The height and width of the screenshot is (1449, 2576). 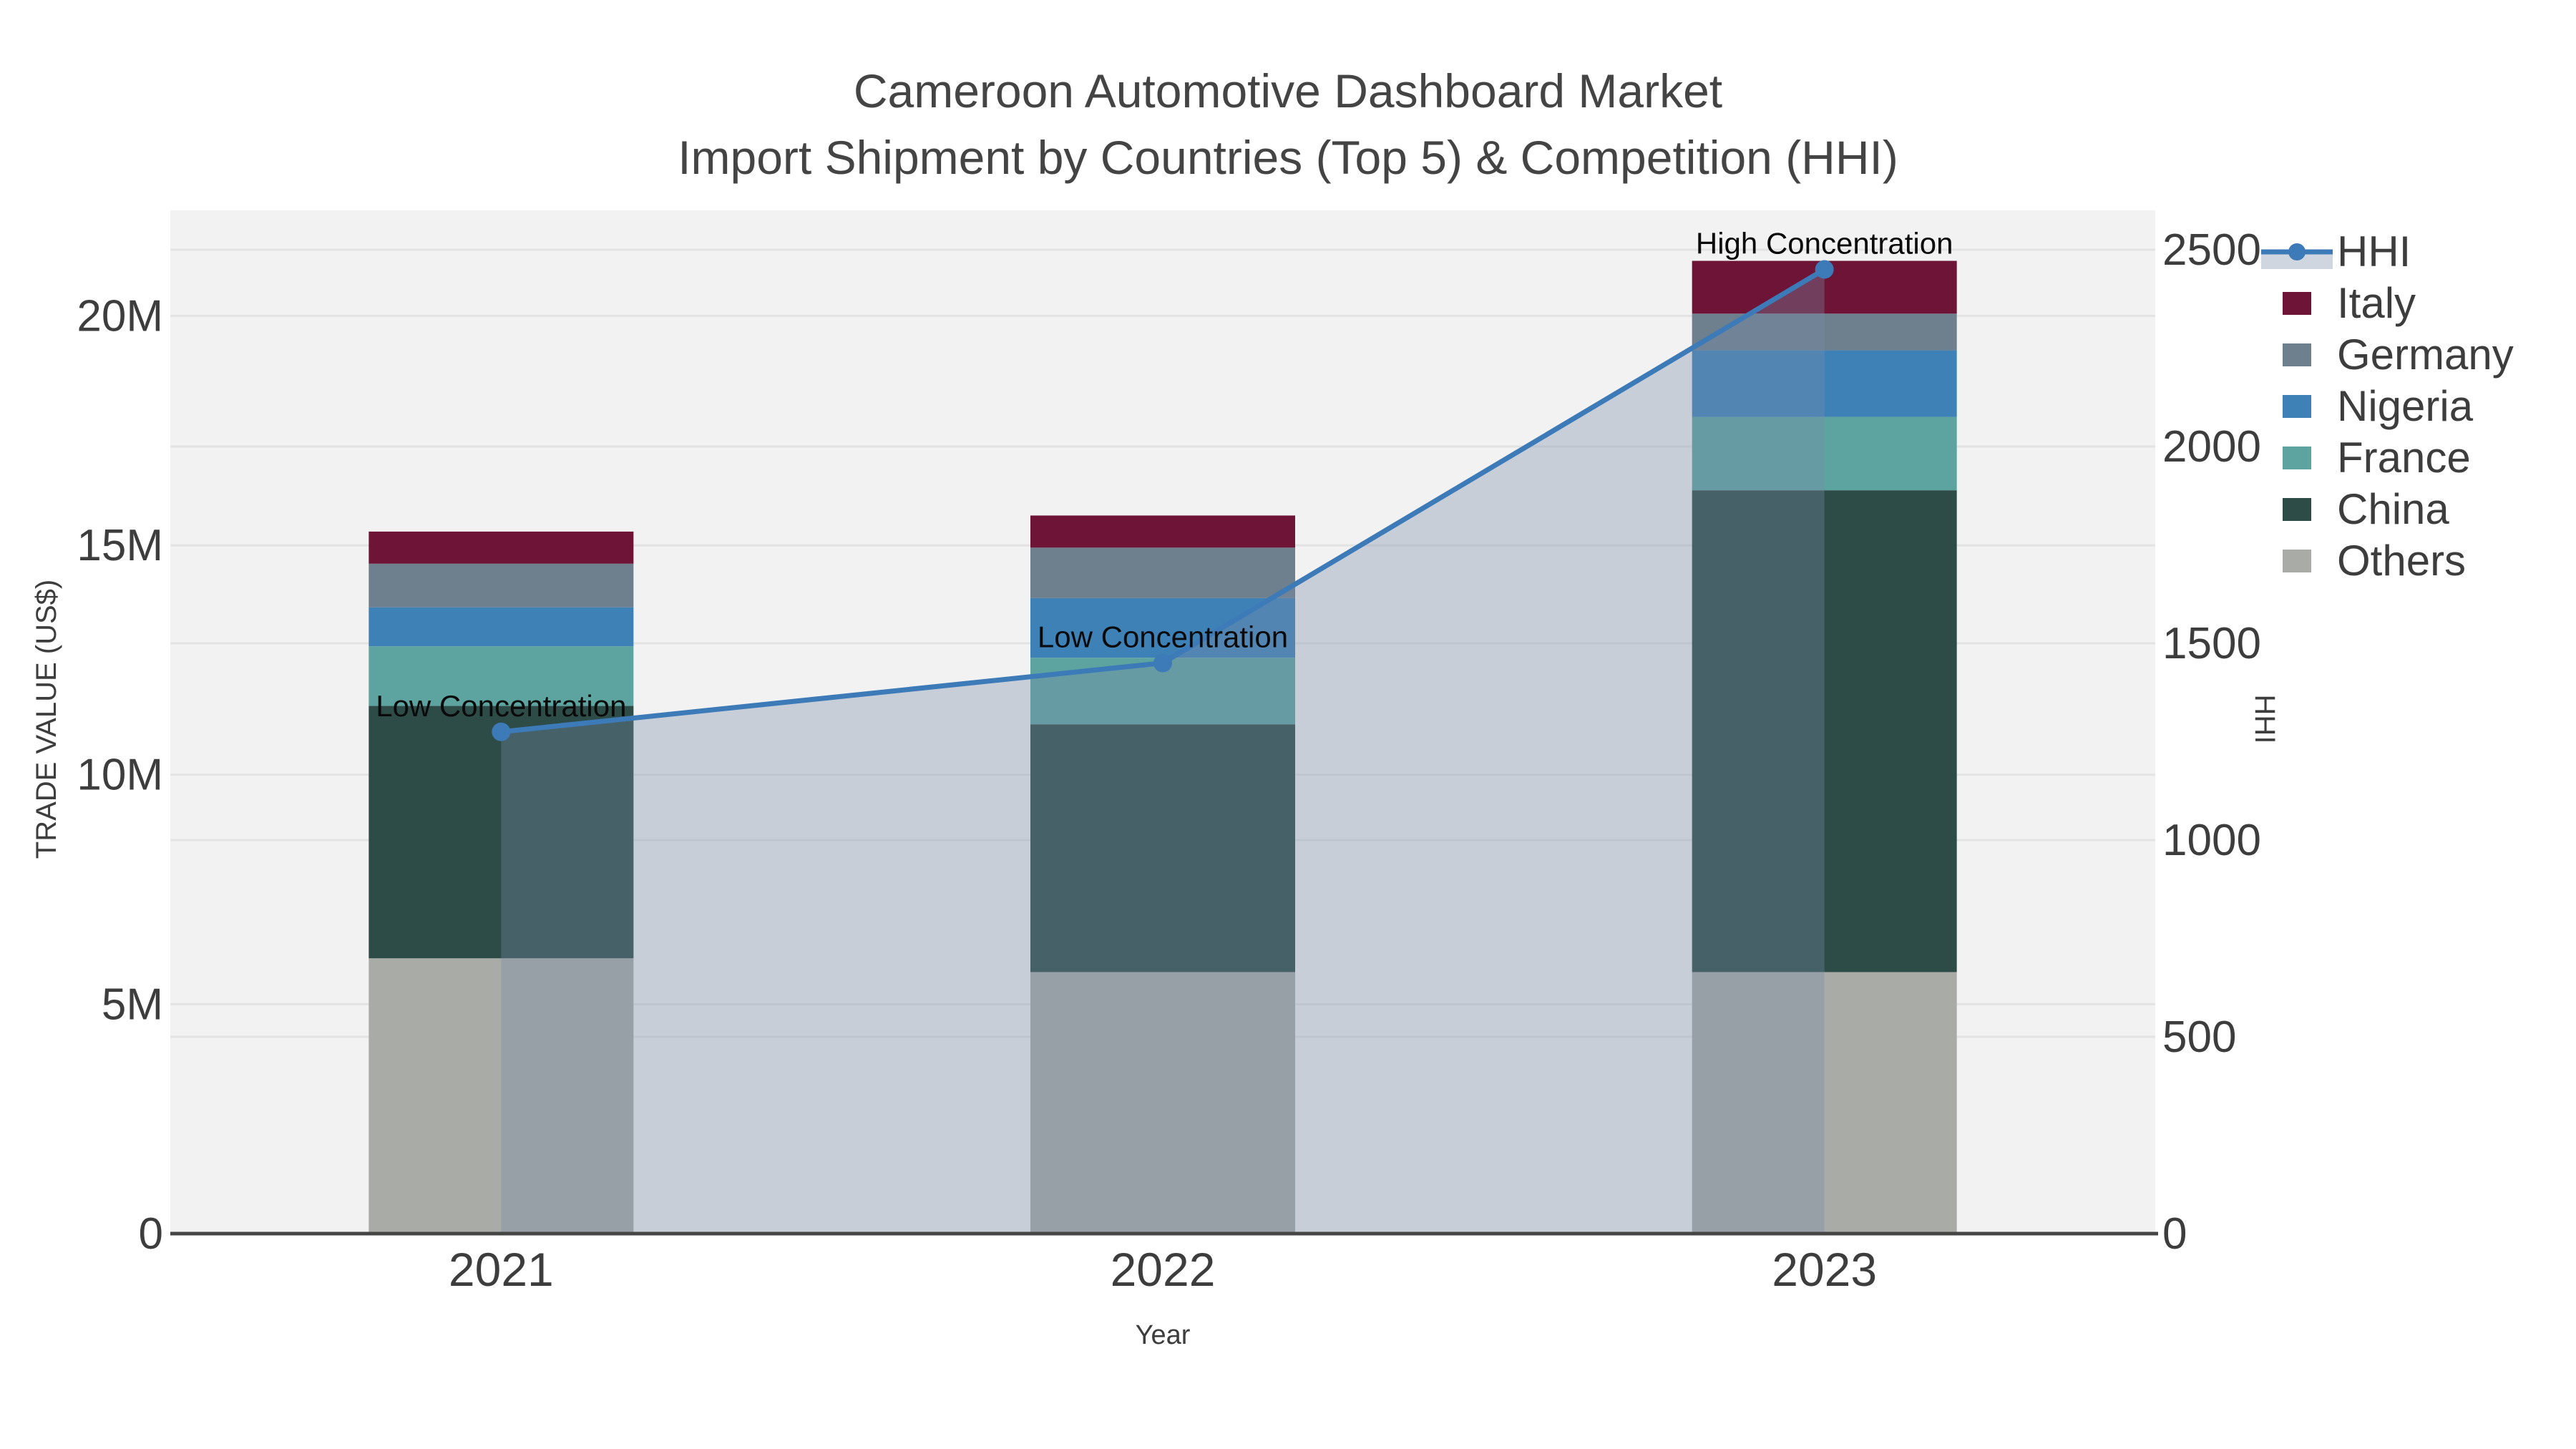 What do you see at coordinates (1162, 531) in the screenshot?
I see `bar-segment-2022-italy` at bounding box center [1162, 531].